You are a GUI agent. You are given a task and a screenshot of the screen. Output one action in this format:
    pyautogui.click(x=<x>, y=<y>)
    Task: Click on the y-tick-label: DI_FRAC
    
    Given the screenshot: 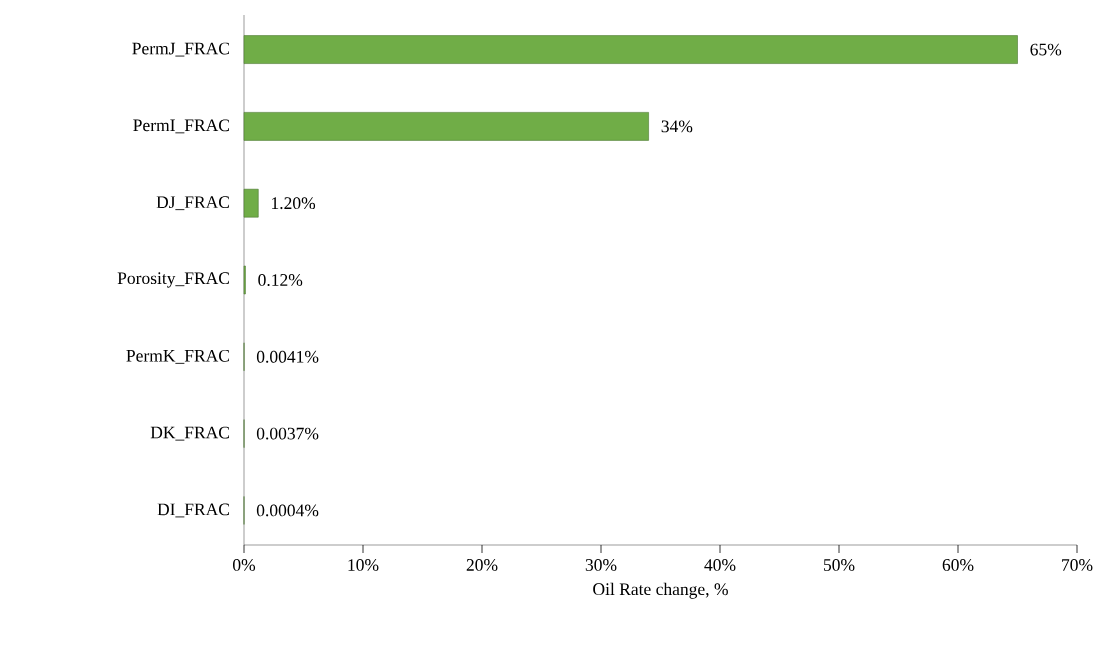 What is the action you would take?
    pyautogui.click(x=193, y=510)
    